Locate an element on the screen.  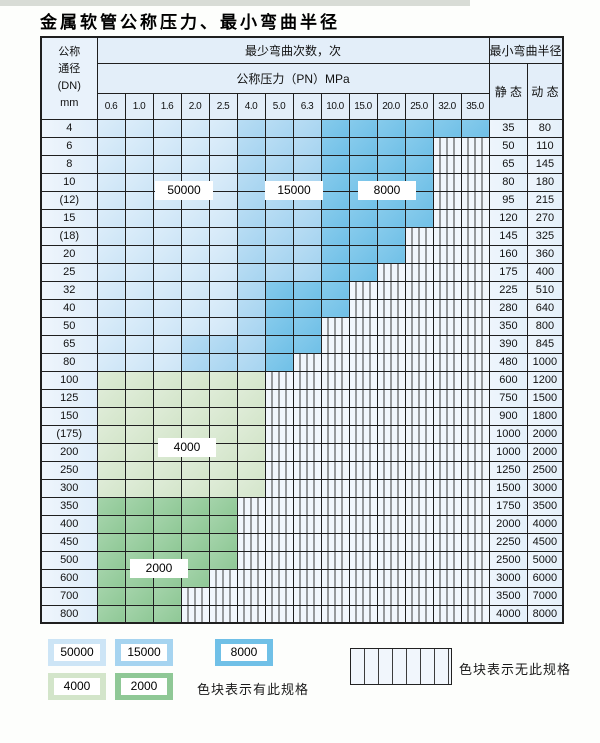
legend-swatch-50000: 50000 is located at coordinates (77, 652).